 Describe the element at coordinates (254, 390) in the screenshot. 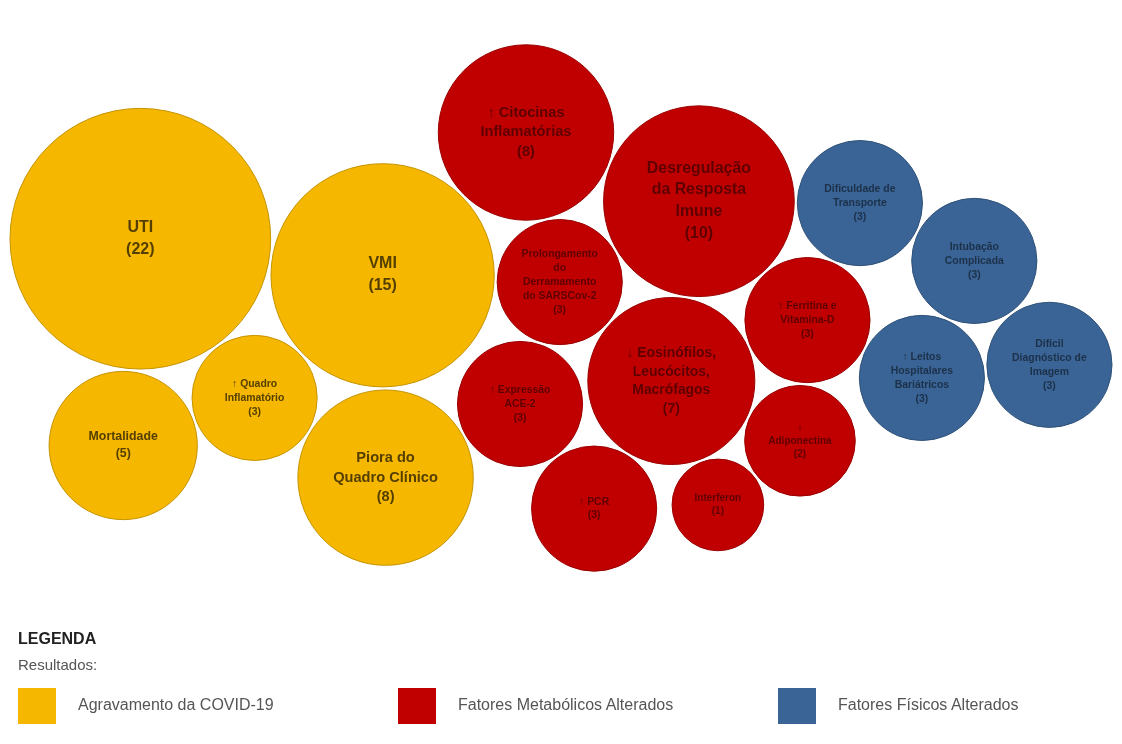

I see `category-label: ↑ Quadro Inflamatório` at that location.